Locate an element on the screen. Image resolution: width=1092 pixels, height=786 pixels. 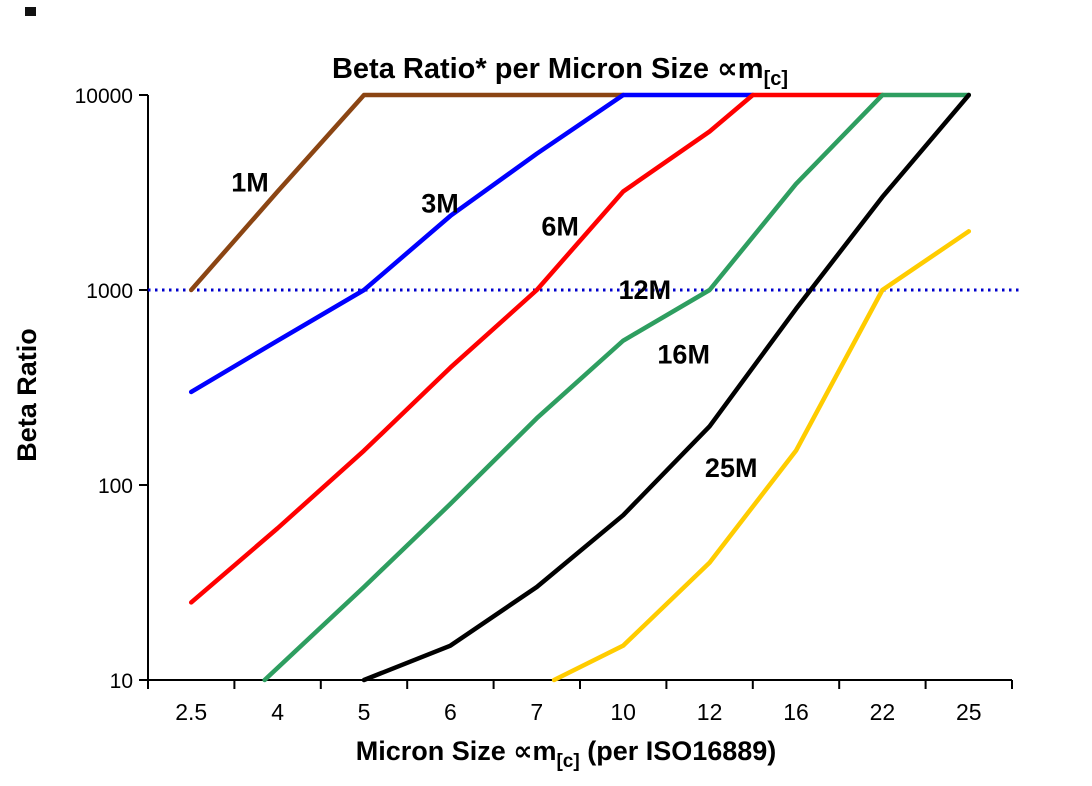
x-tick-label: 22 is located at coordinates (883, 712).